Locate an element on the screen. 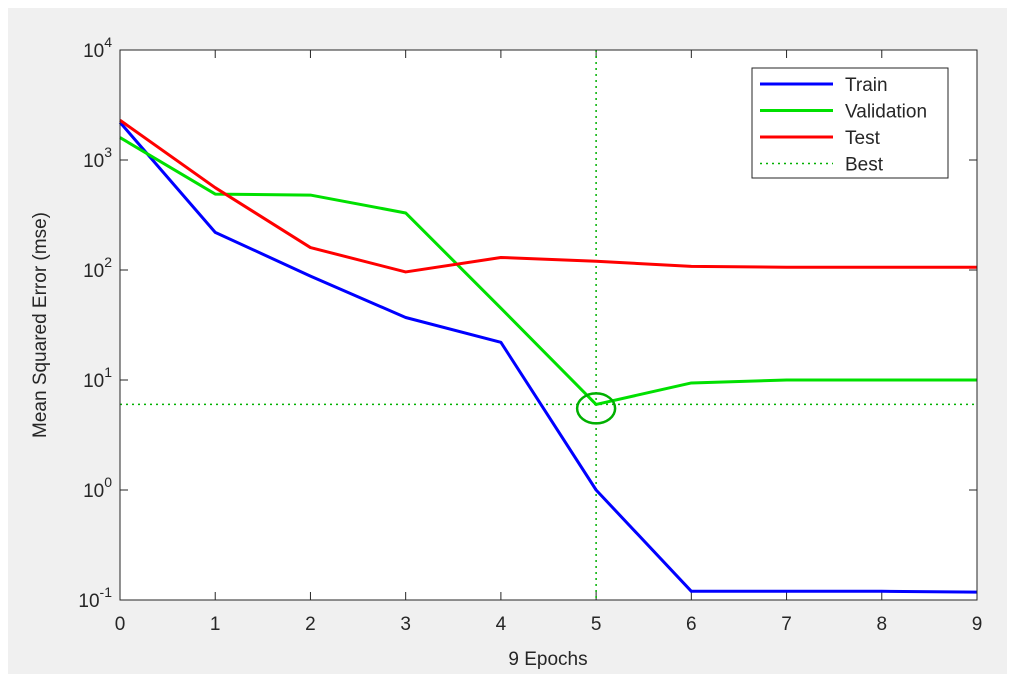  y-tick-exponent: 1 is located at coordinates (108, 372).